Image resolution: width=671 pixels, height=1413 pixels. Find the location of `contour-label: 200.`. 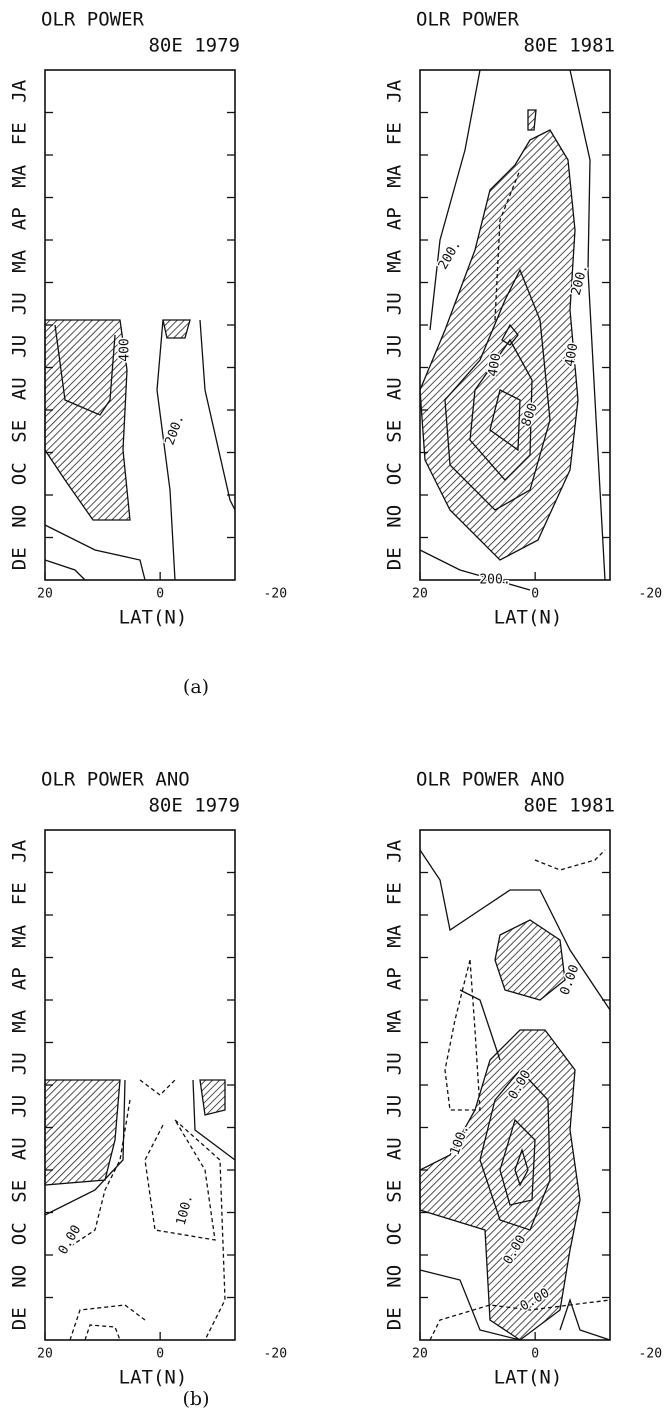

contour-label: 200. is located at coordinates (494, 580).